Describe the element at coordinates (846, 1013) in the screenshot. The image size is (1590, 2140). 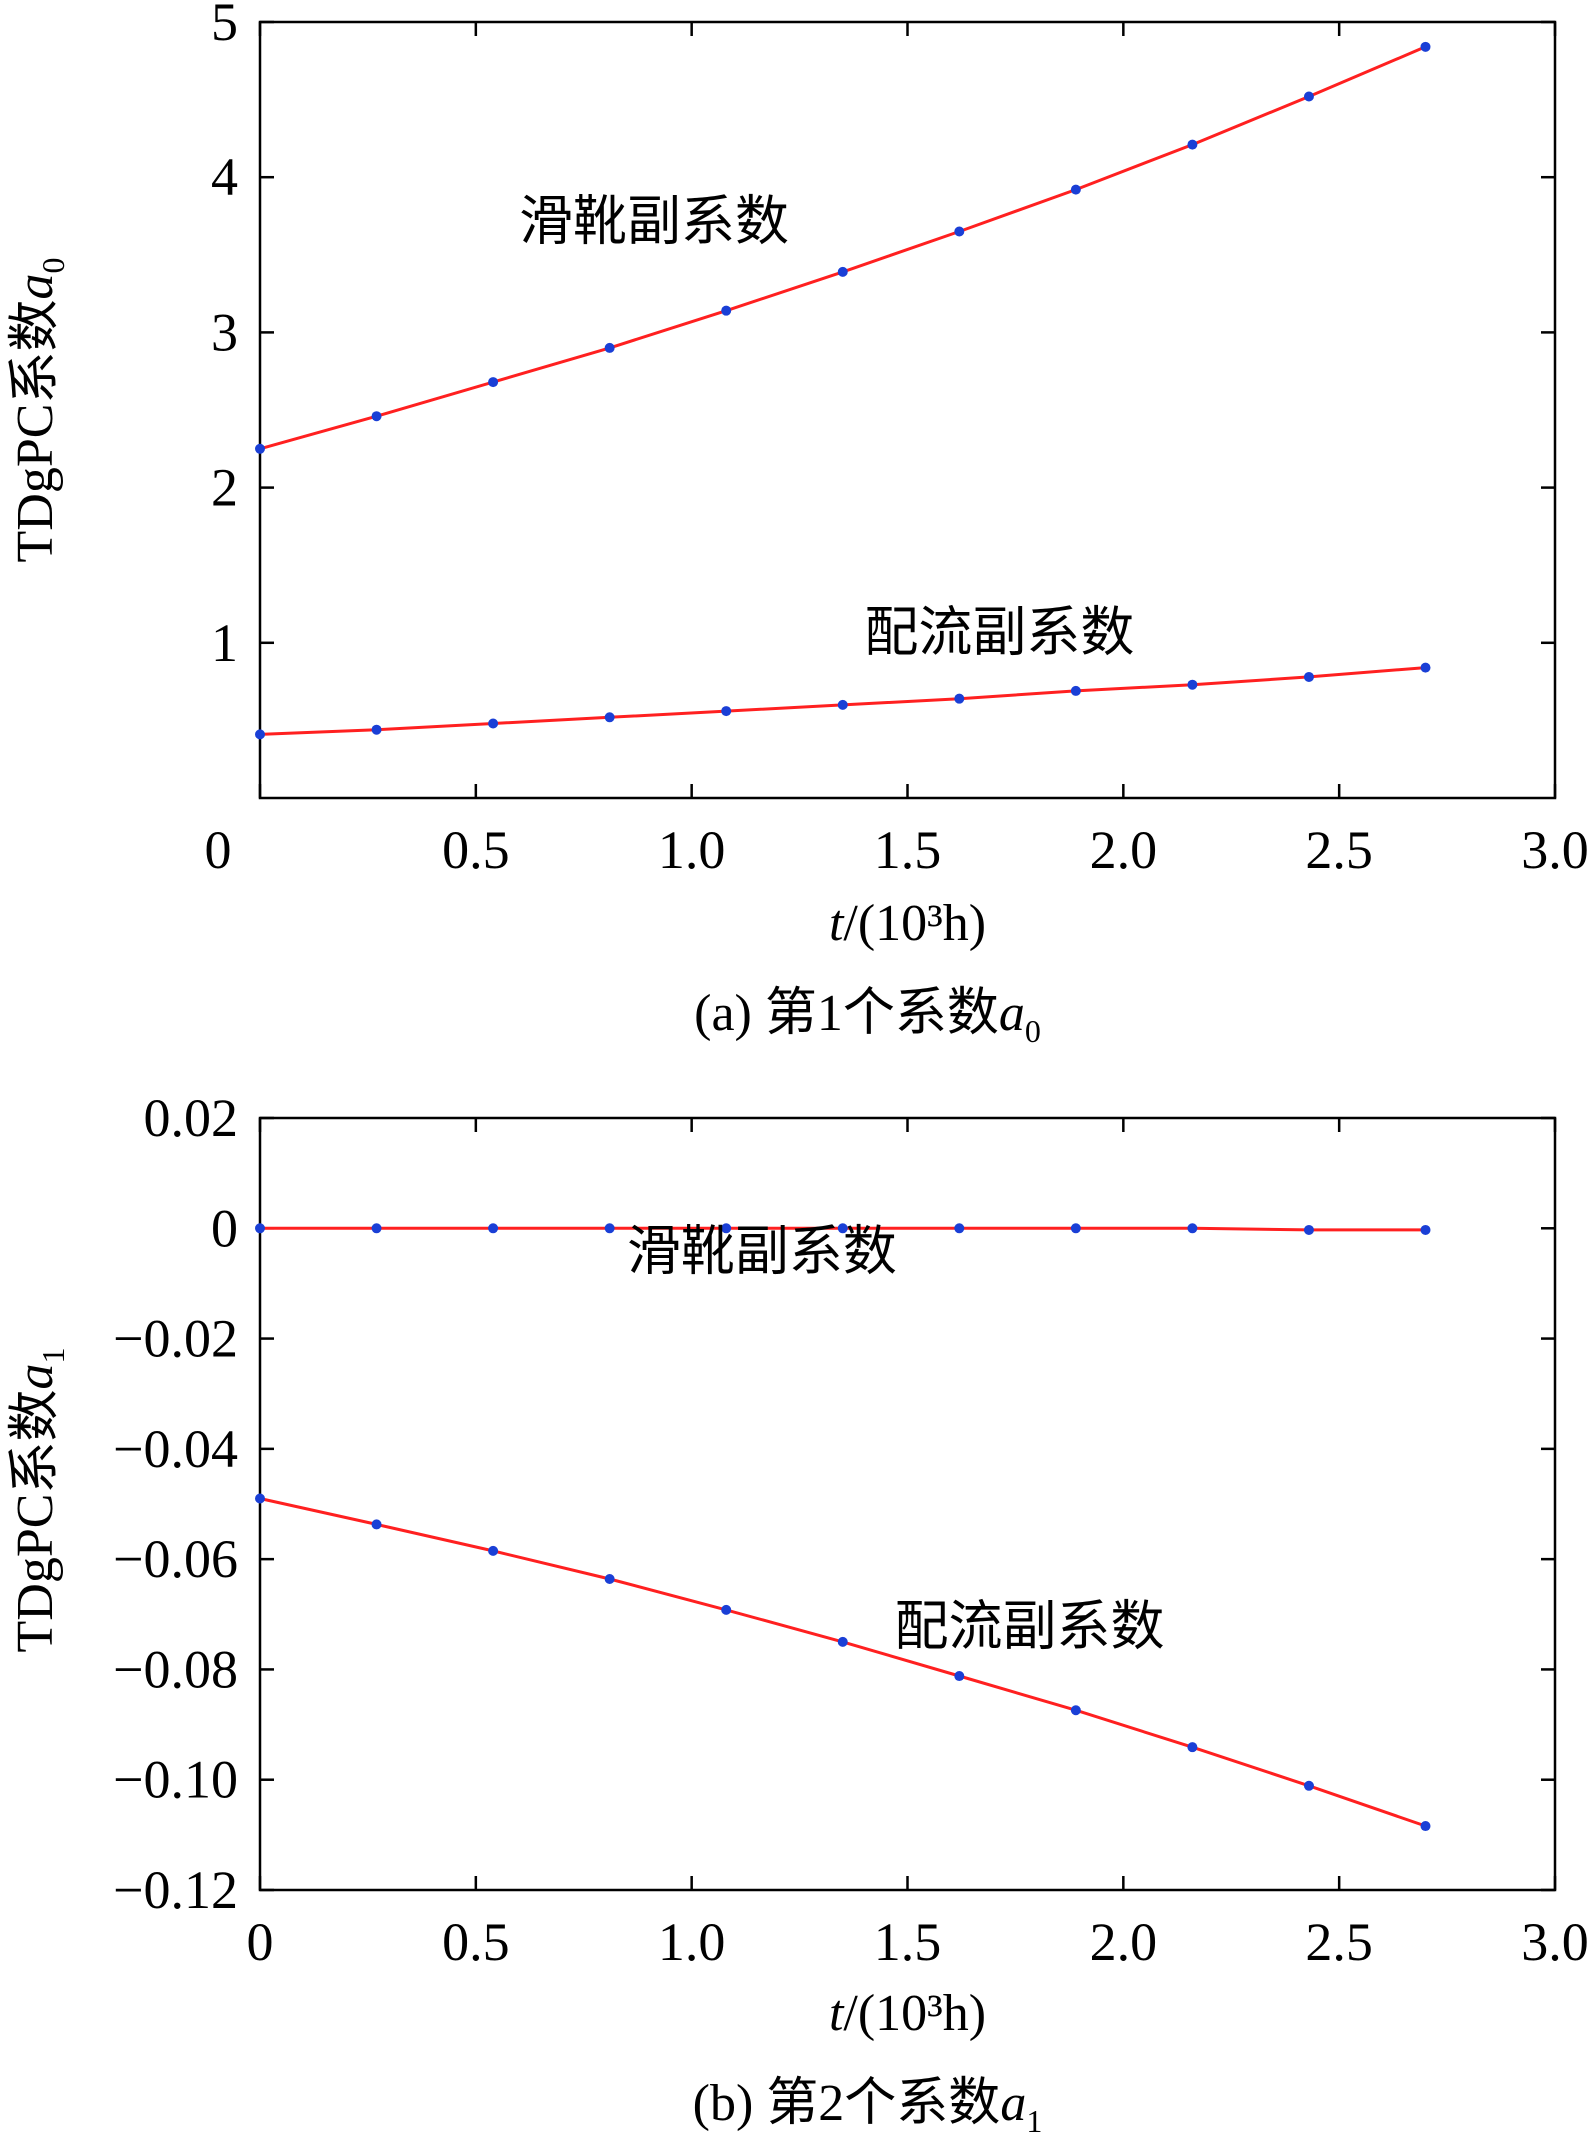
I see `caption-text: (a) 第1个系数` at that location.